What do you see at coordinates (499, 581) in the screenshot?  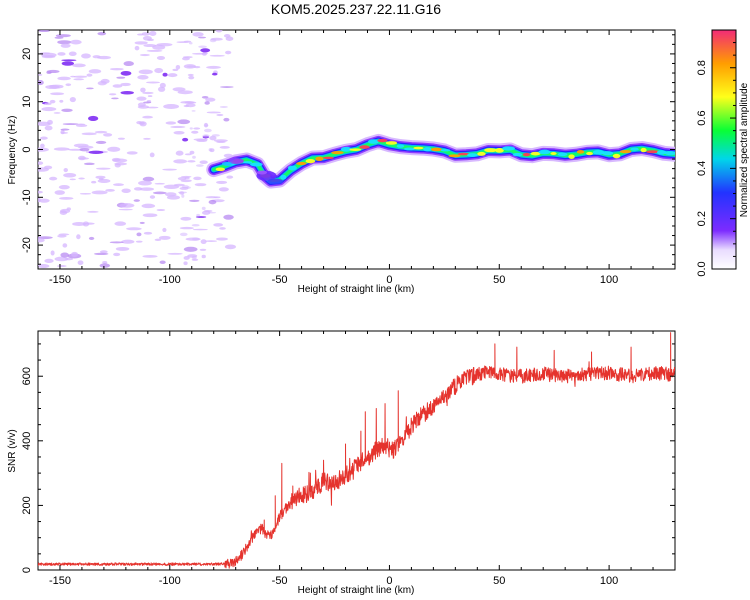 I see `snr-x-tick-label: 50` at bounding box center [499, 581].